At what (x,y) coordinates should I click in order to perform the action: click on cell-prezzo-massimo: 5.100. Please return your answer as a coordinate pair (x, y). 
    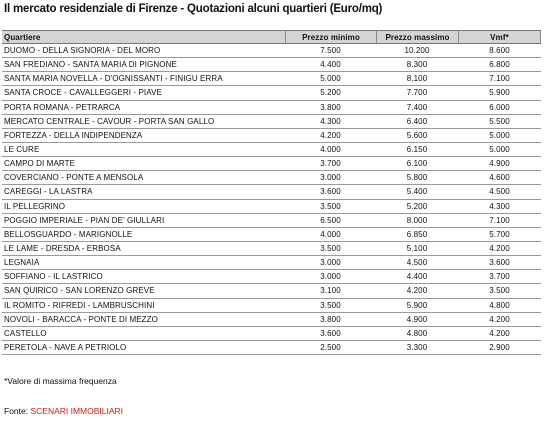
    Looking at the image, I should click on (417, 249).